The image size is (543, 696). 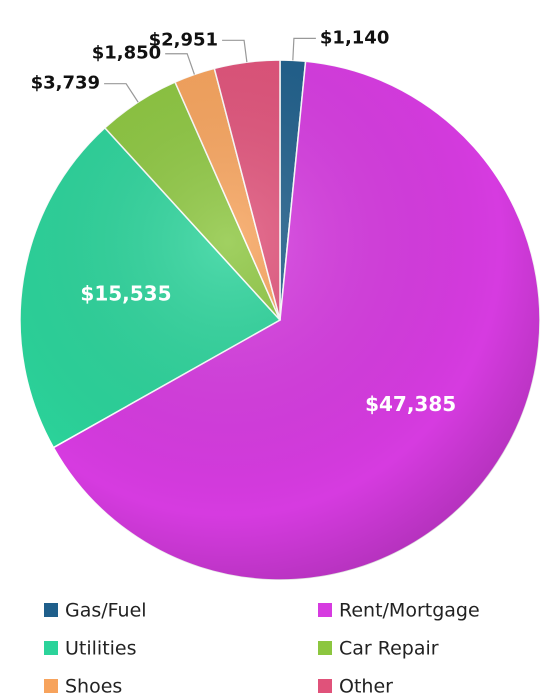 I want to click on value-label: $1,140, so click(x=354, y=37).